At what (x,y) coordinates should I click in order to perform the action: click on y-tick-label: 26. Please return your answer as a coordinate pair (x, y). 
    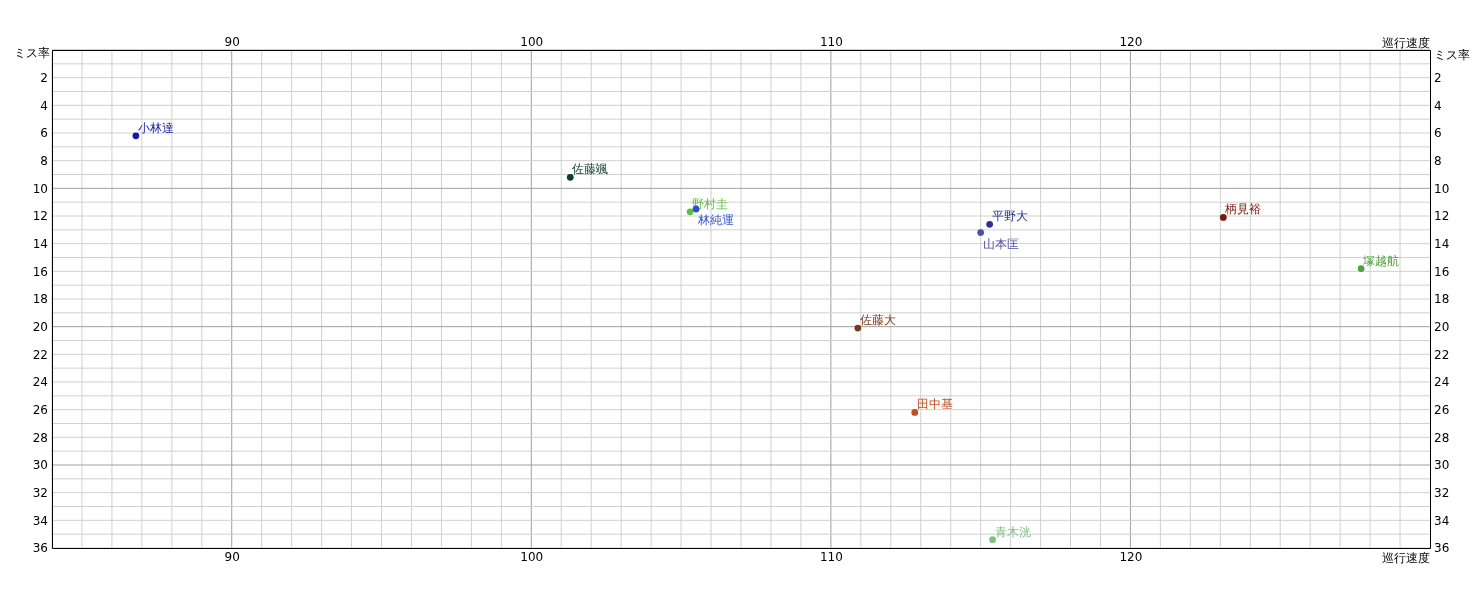
    Looking at the image, I should click on (40, 410).